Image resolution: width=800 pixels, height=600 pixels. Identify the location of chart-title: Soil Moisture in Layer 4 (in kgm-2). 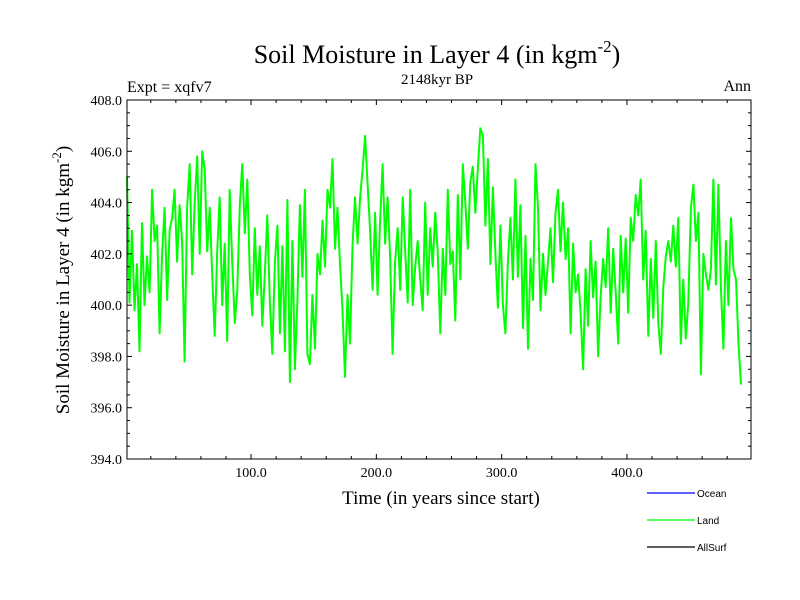
(437, 53).